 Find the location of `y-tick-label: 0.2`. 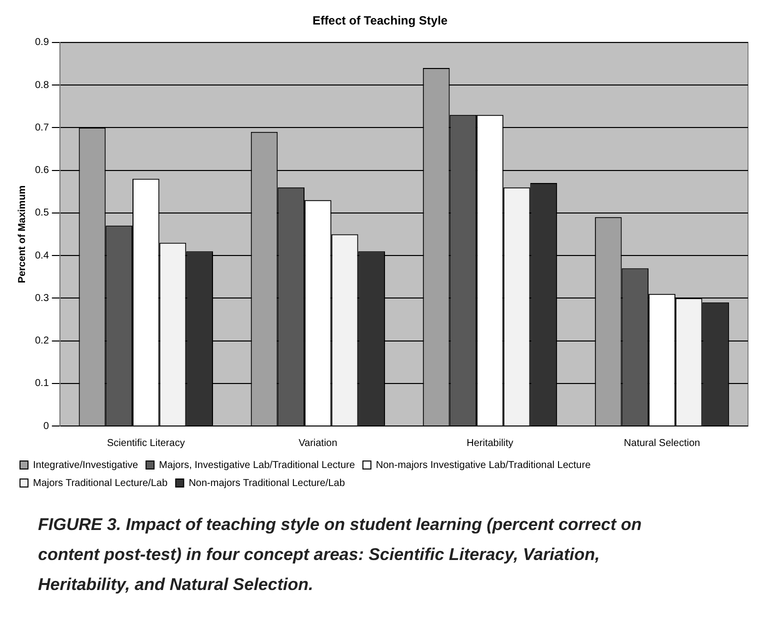

y-tick-label: 0.2 is located at coordinates (42, 341).